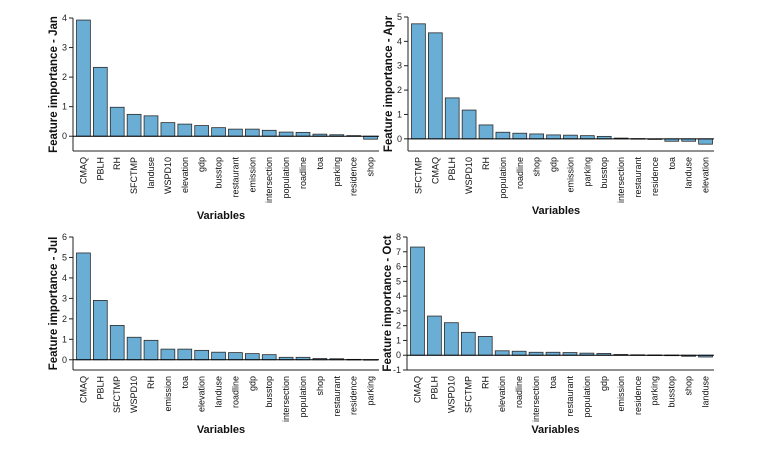 Image resolution: width=771 pixels, height=449 pixels. What do you see at coordinates (54, 84) in the screenshot?
I see `y-axis-label: Feature importance - Jan` at bounding box center [54, 84].